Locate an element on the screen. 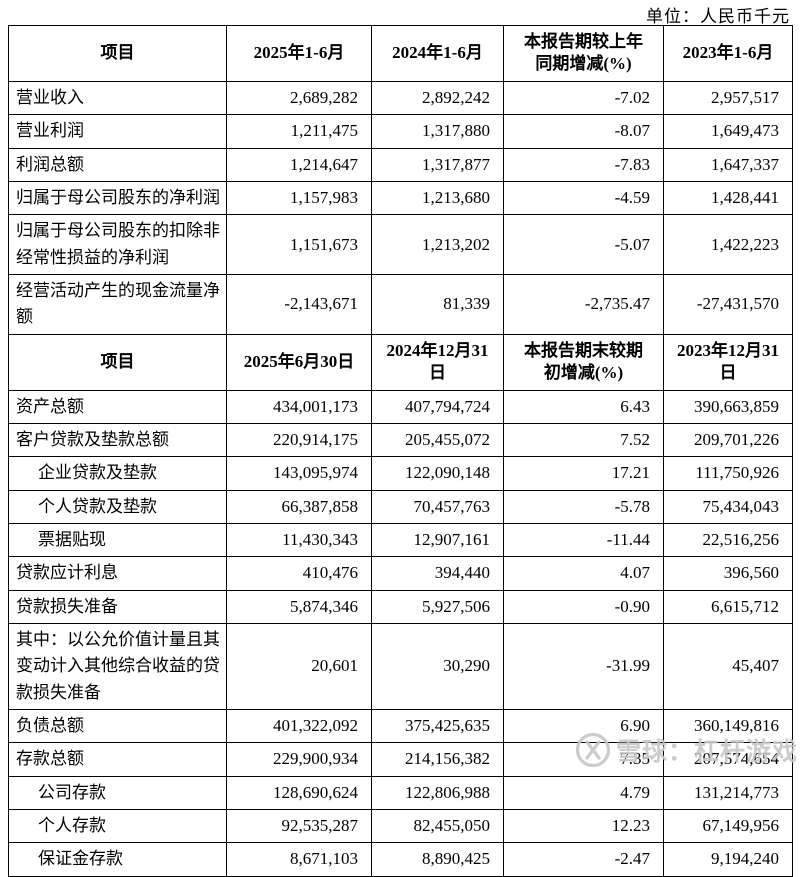 The width and height of the screenshot is (800, 877). value-cell: 128,690,624 is located at coordinates (299, 792).